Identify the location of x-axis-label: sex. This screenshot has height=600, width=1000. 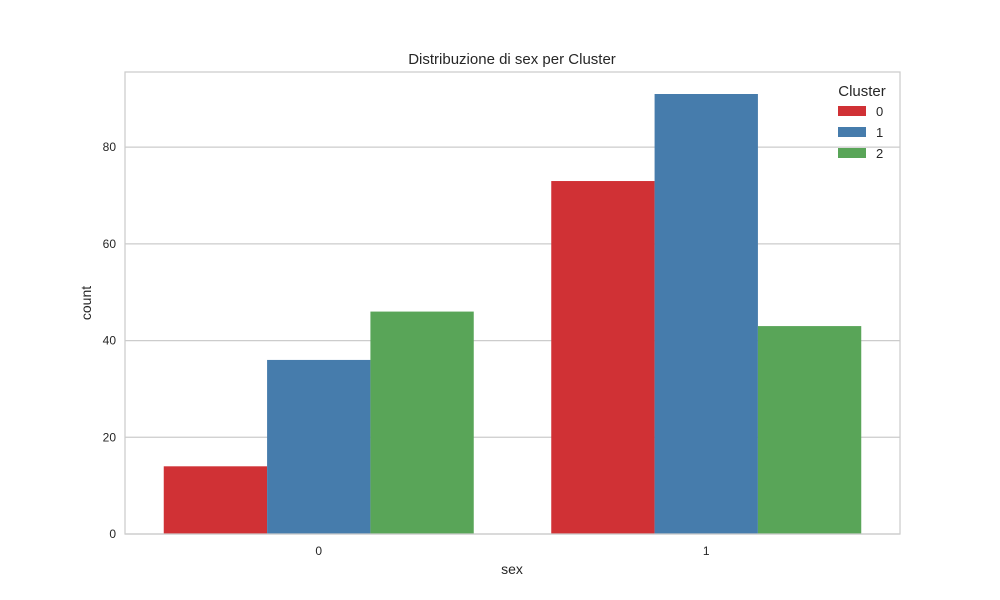
(512, 569).